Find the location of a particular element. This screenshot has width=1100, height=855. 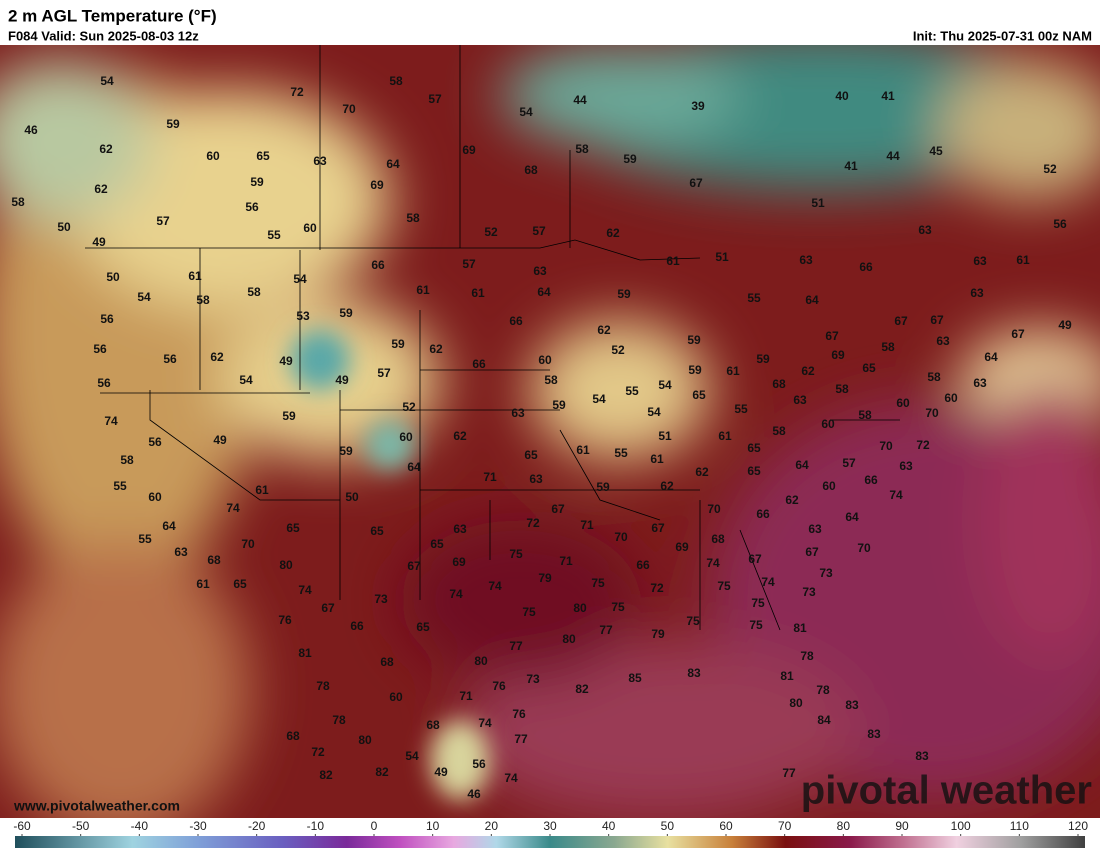

temperature-label: 54 is located at coordinates (107, 81).